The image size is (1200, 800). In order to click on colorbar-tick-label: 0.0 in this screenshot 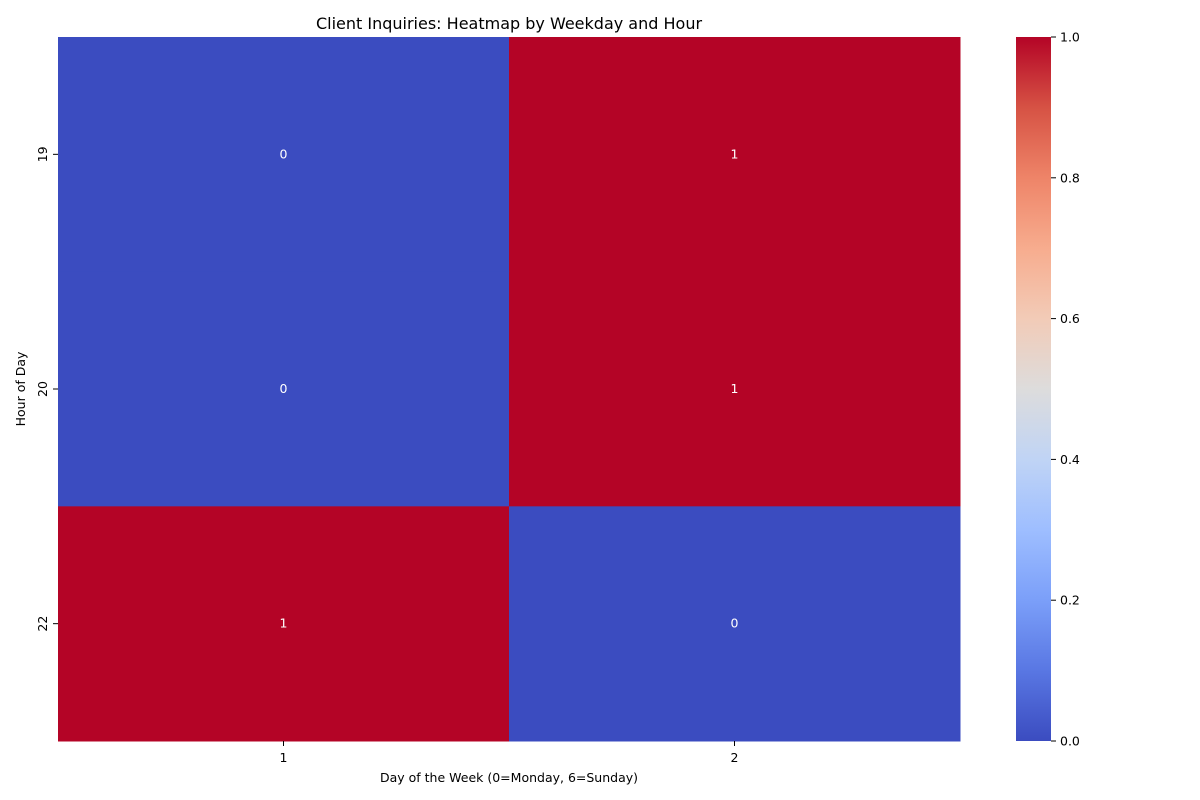, I will do `click(1070, 741)`.